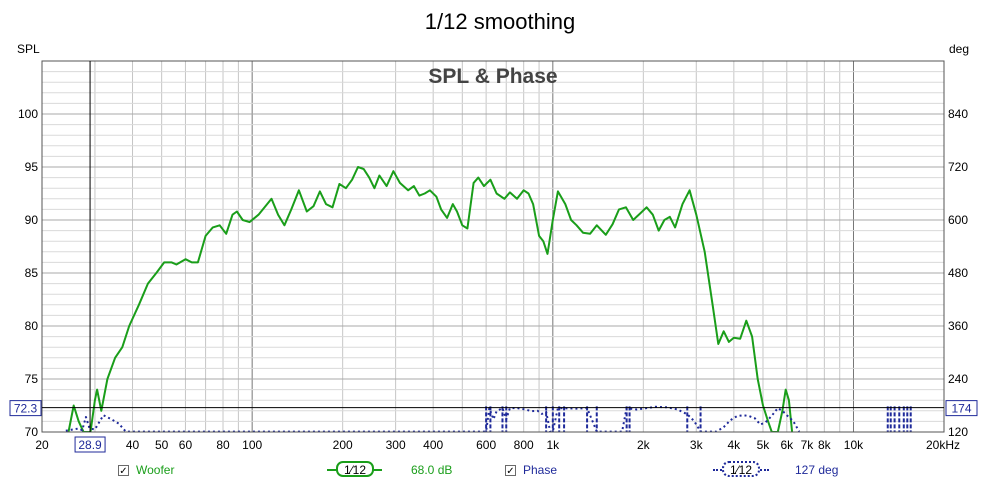  I want to click on y-tick-label: 95, so click(32, 167).